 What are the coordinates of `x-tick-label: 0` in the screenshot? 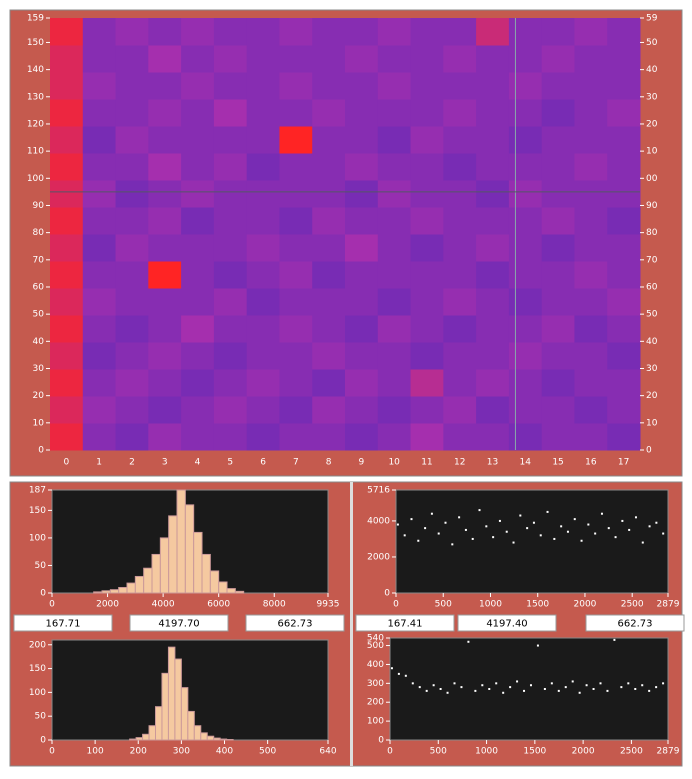 It's located at (67, 463).